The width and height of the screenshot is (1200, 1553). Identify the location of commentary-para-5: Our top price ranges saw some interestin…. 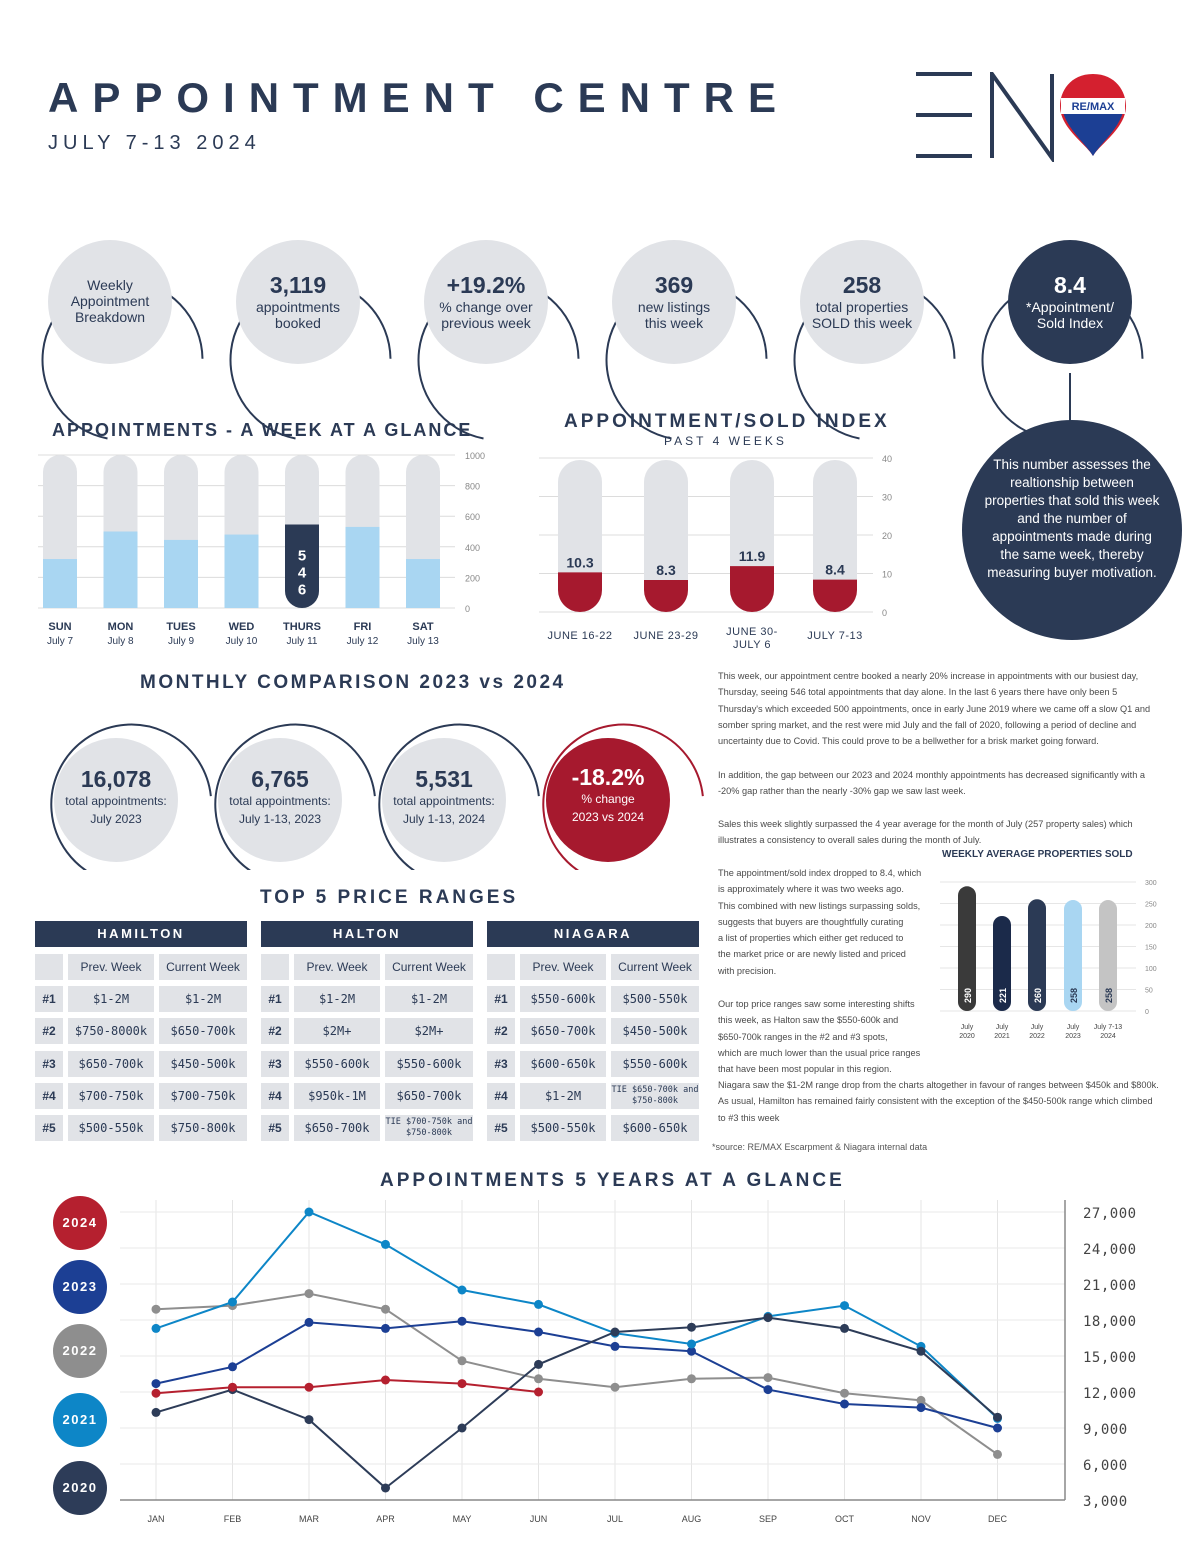
(819, 1037).